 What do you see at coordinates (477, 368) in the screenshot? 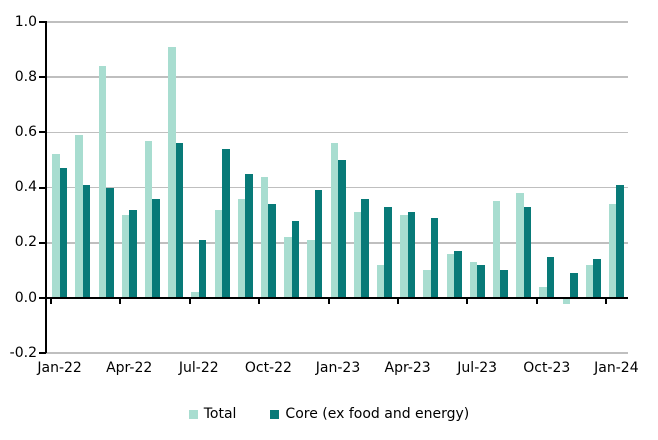
I see `x-axis-label: Jul-23` at bounding box center [477, 368].